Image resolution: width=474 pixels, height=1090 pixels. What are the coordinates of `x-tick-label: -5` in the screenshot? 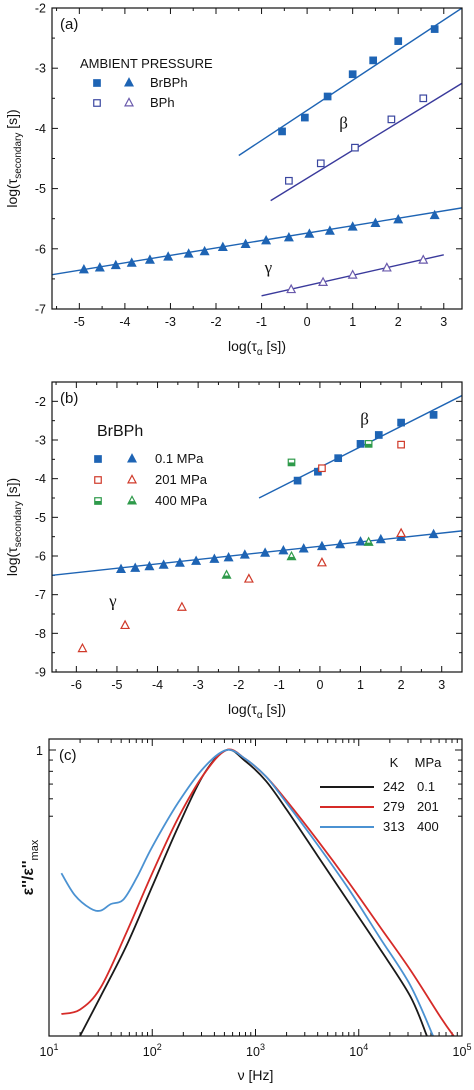 It's located at (116, 685).